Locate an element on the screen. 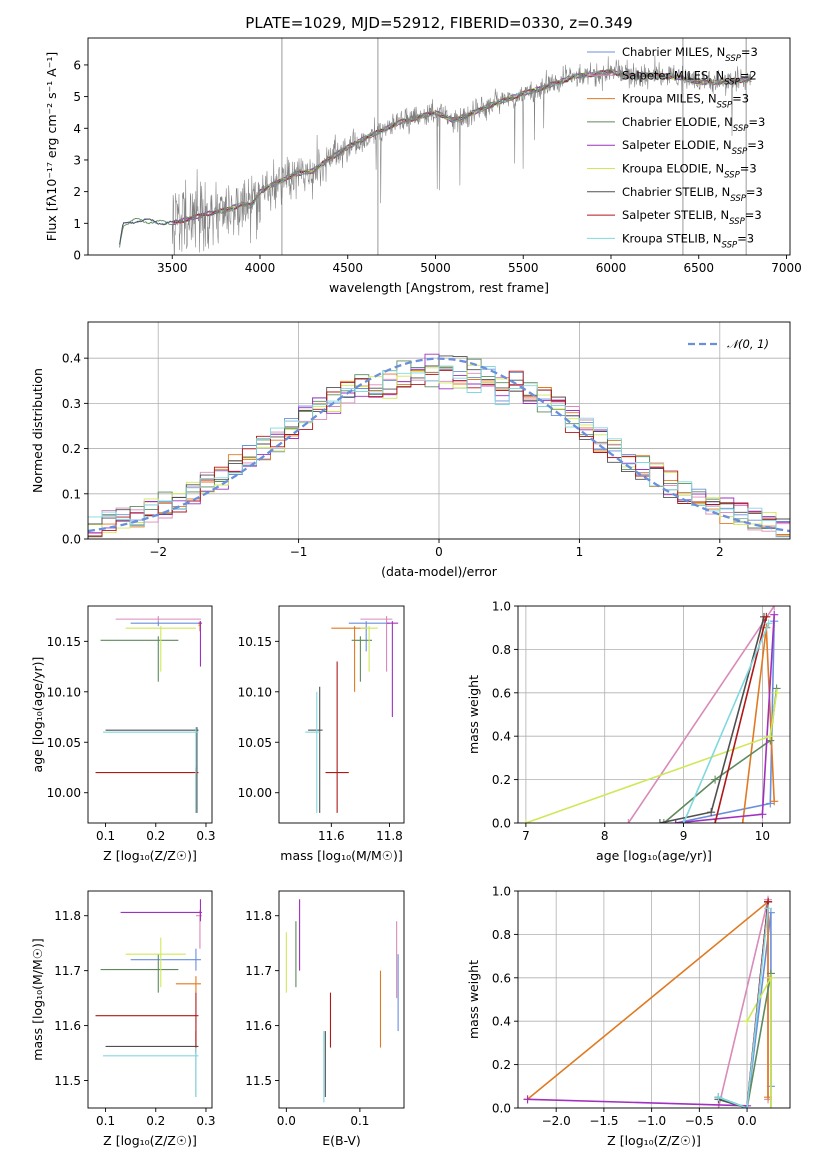 The image size is (819, 1170). y-tick-label: 0.1 is located at coordinates (71, 494).